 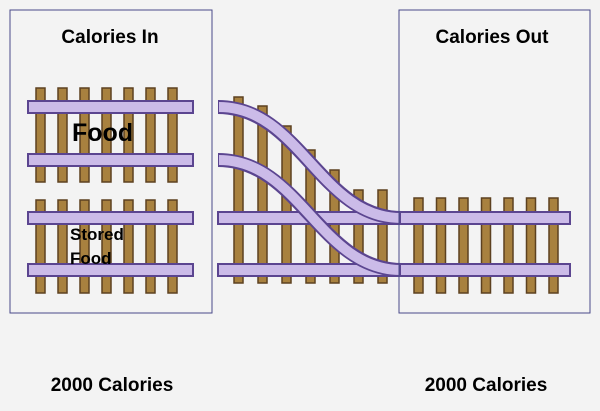 What do you see at coordinates (112, 385) in the screenshot?
I see `calories-in-total: 2000 Calories` at bounding box center [112, 385].